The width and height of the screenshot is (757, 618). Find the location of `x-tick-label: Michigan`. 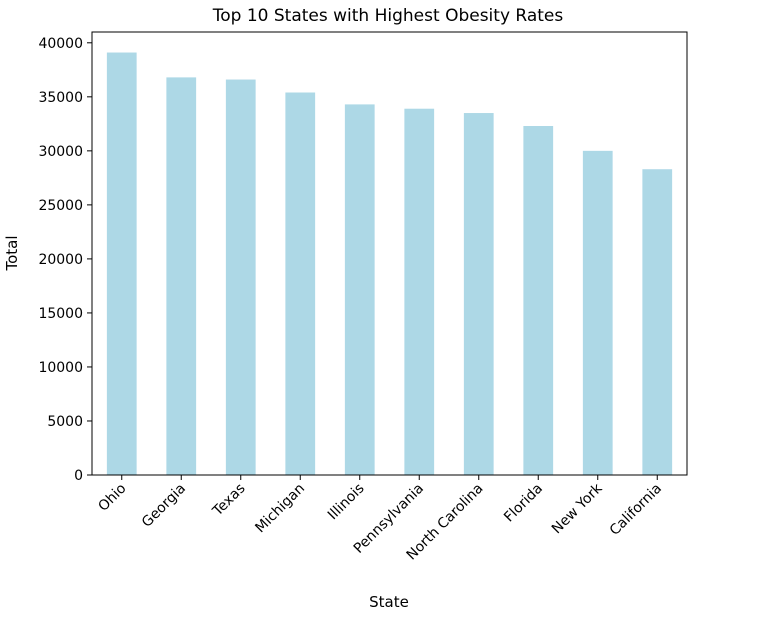

x-tick-label: Michigan is located at coordinates (280, 509).